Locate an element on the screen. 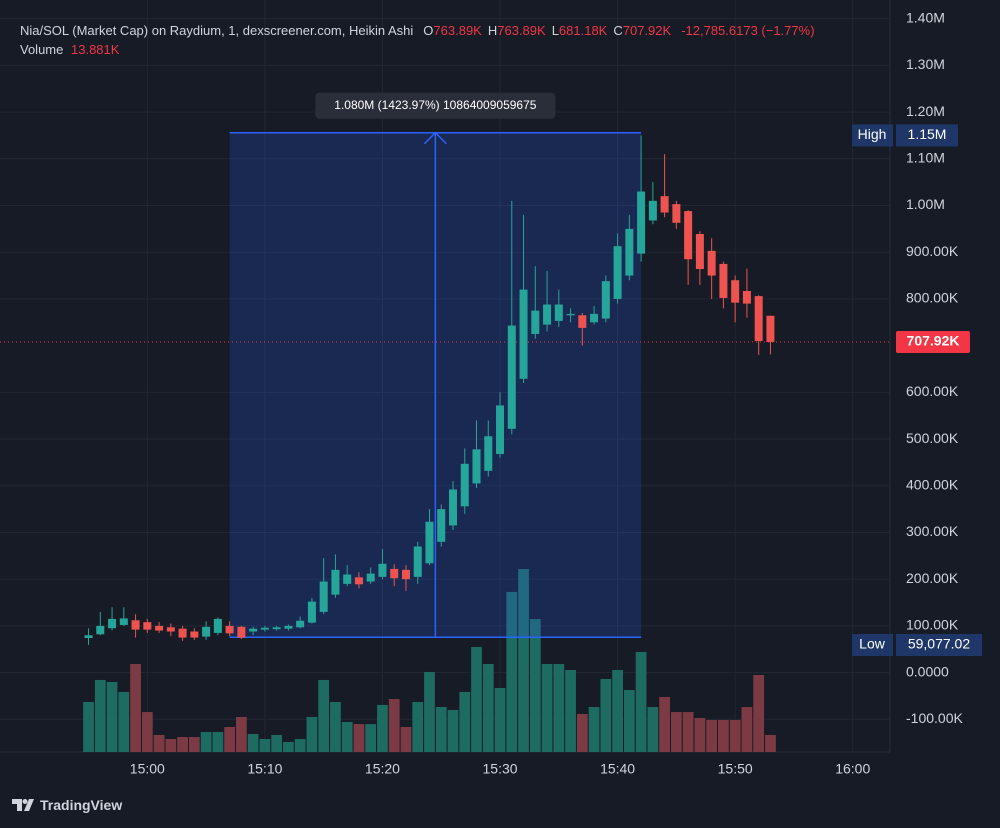  volume-name: Volume is located at coordinates (42, 49).